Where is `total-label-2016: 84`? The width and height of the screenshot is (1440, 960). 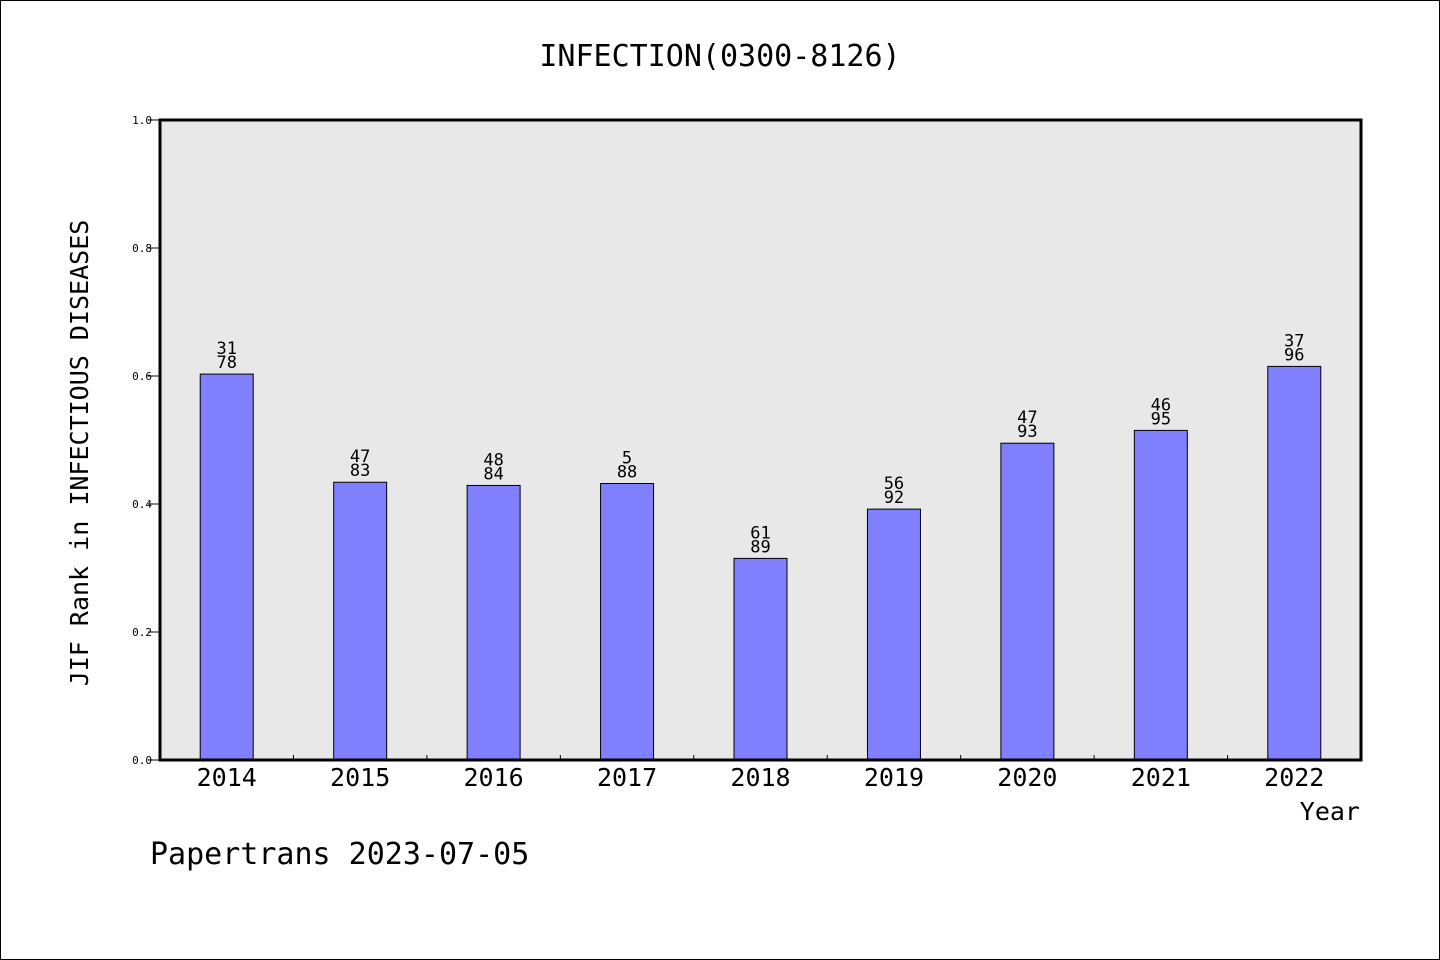
total-label-2016: 84 is located at coordinates (493, 474).